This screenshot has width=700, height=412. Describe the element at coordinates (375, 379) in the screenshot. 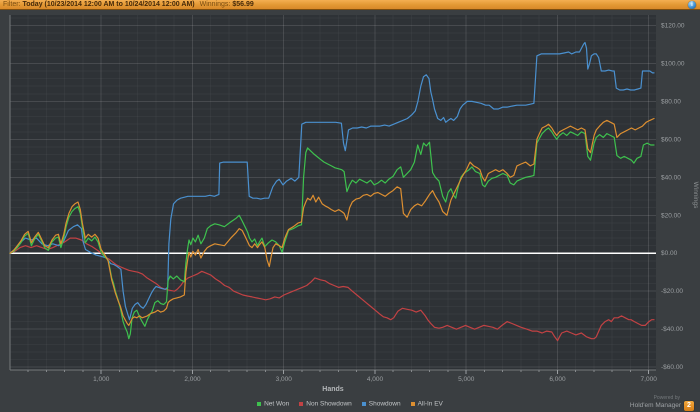

I see `x-tick-label: 4,000` at that location.